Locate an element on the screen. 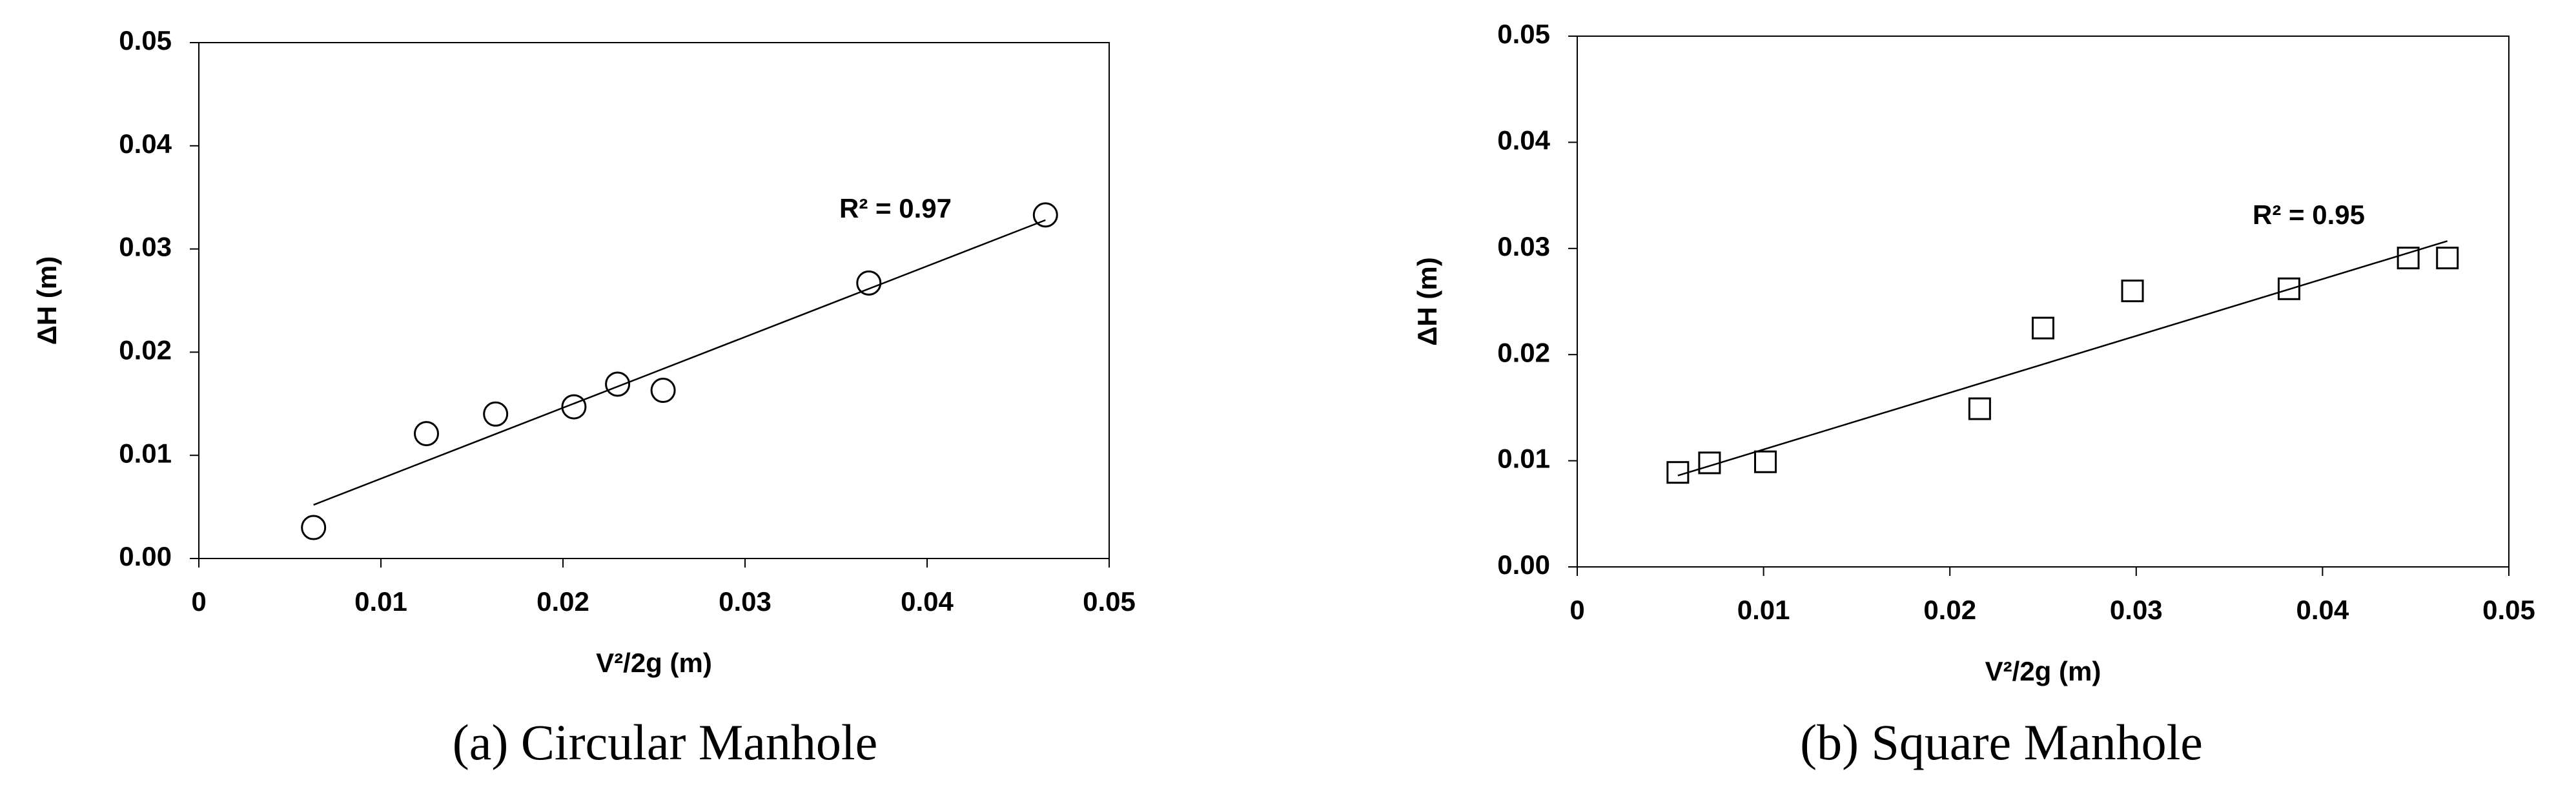 Image resolution: width=2576 pixels, height=789 pixels. caption: (a) Circular Manhole is located at coordinates (665, 742).